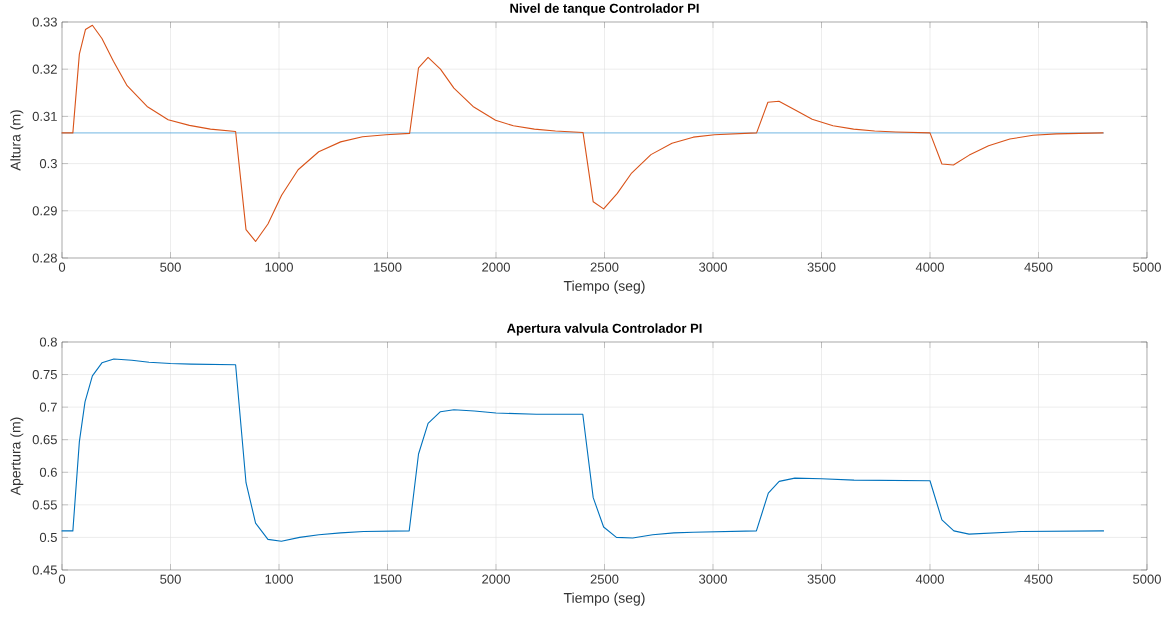  Describe the element at coordinates (48, 472) in the screenshot. I see `y-tick-label: 0.6` at that location.